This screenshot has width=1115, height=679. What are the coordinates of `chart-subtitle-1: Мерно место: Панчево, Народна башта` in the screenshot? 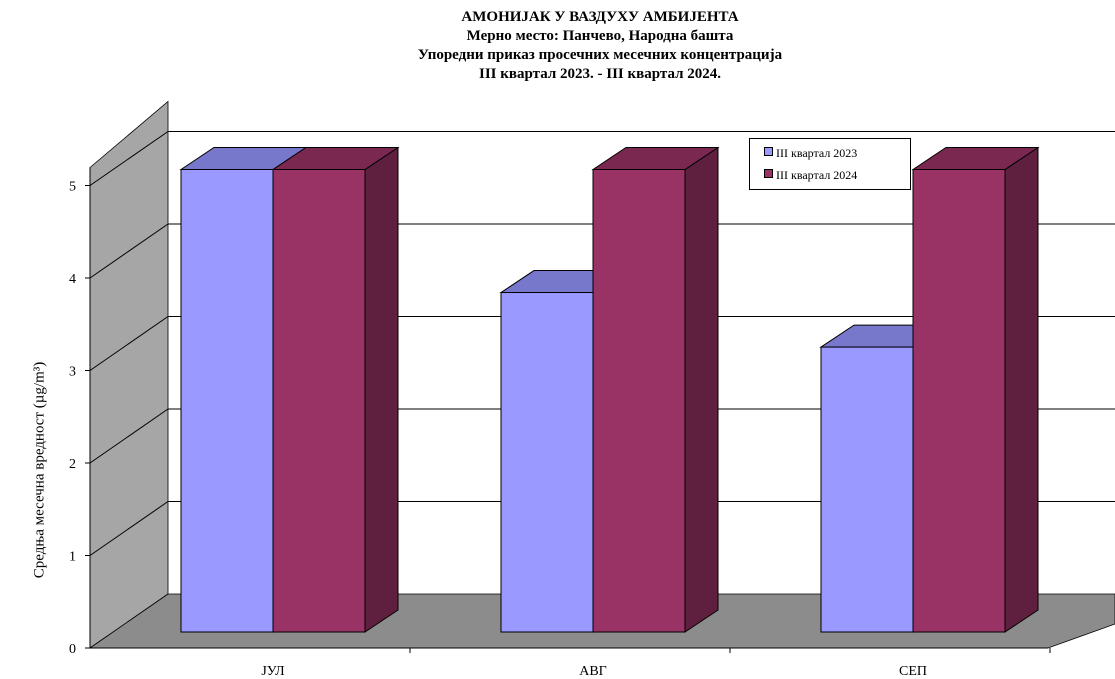 It's located at (600, 36).